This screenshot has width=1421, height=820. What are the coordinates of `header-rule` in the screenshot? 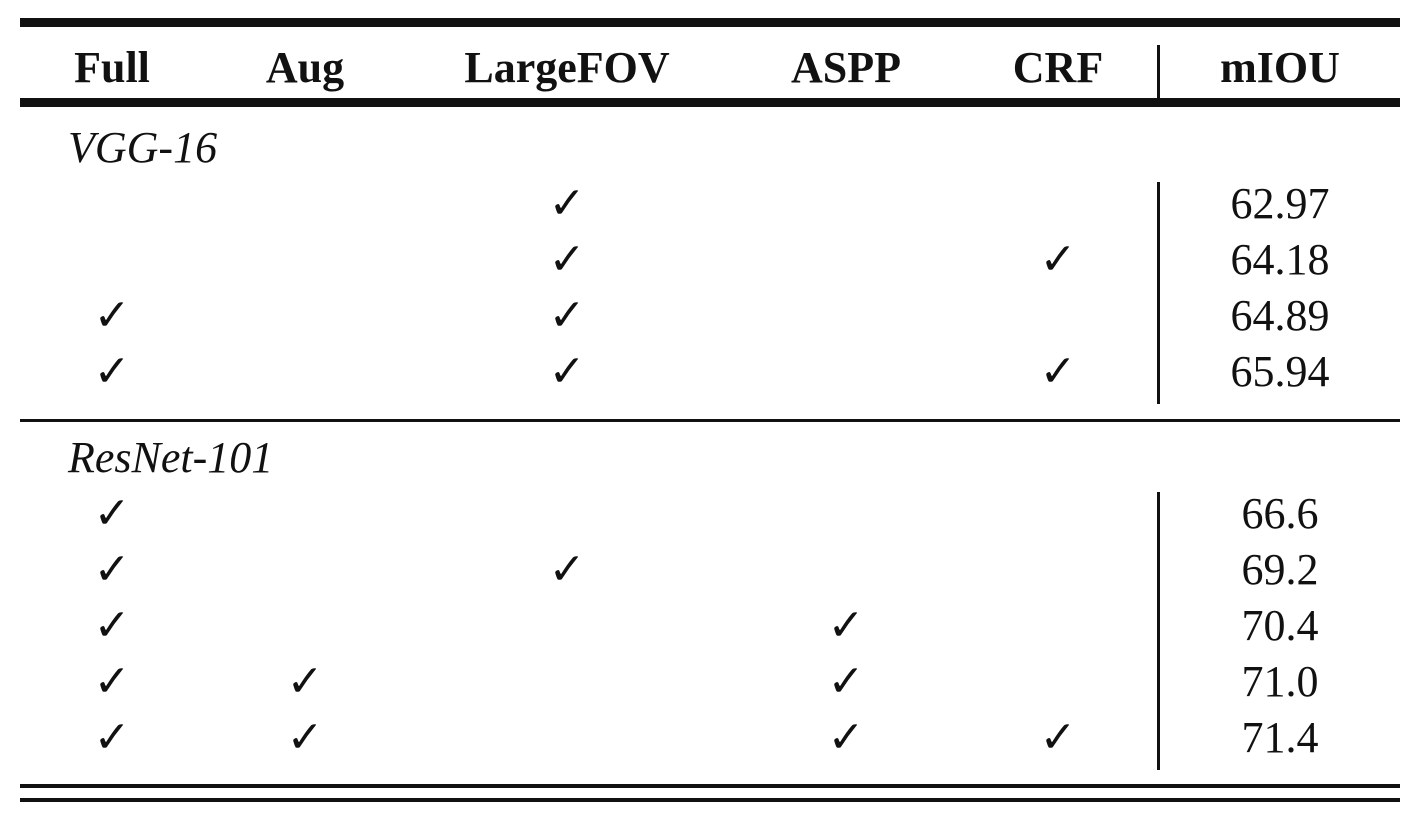 It's located at (710, 102).